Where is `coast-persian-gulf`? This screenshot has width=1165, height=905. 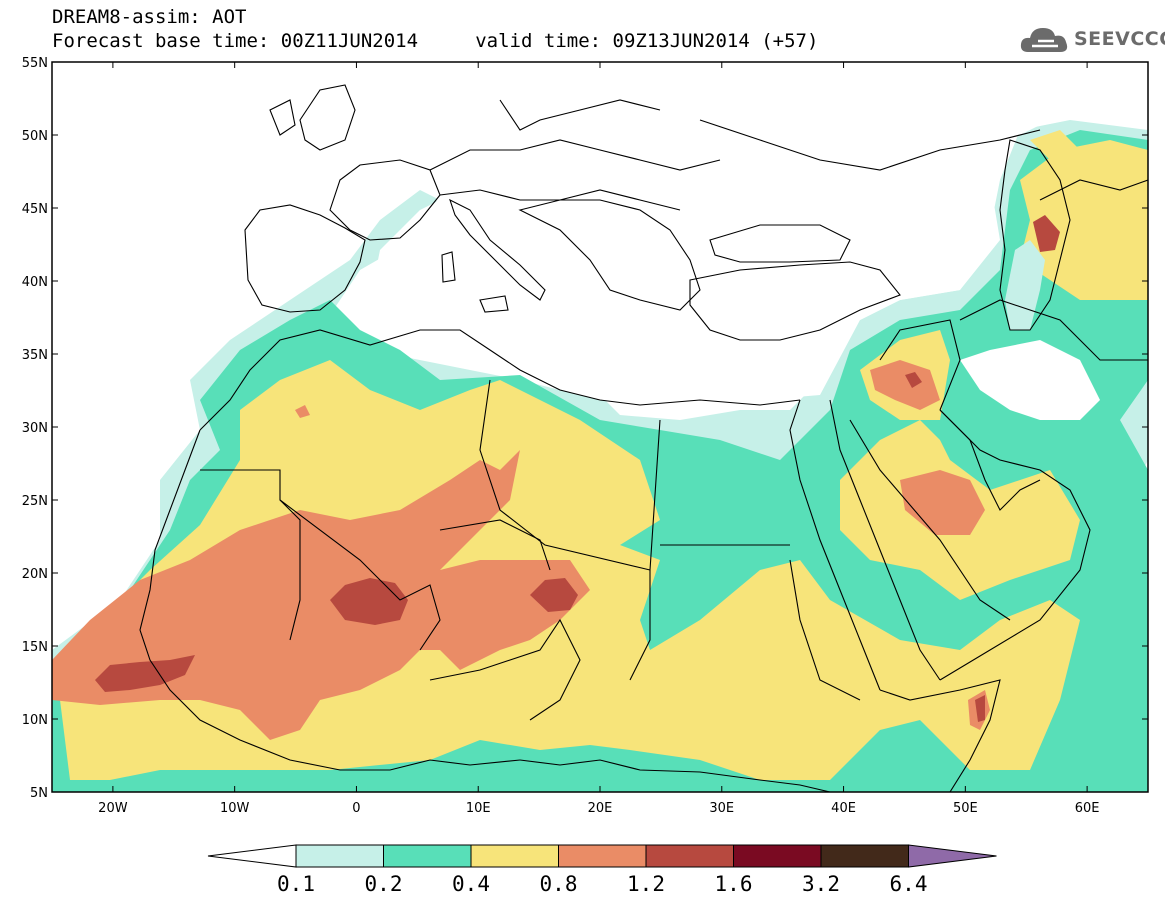
coast-persian-gulf is located at coordinates (990, 460).